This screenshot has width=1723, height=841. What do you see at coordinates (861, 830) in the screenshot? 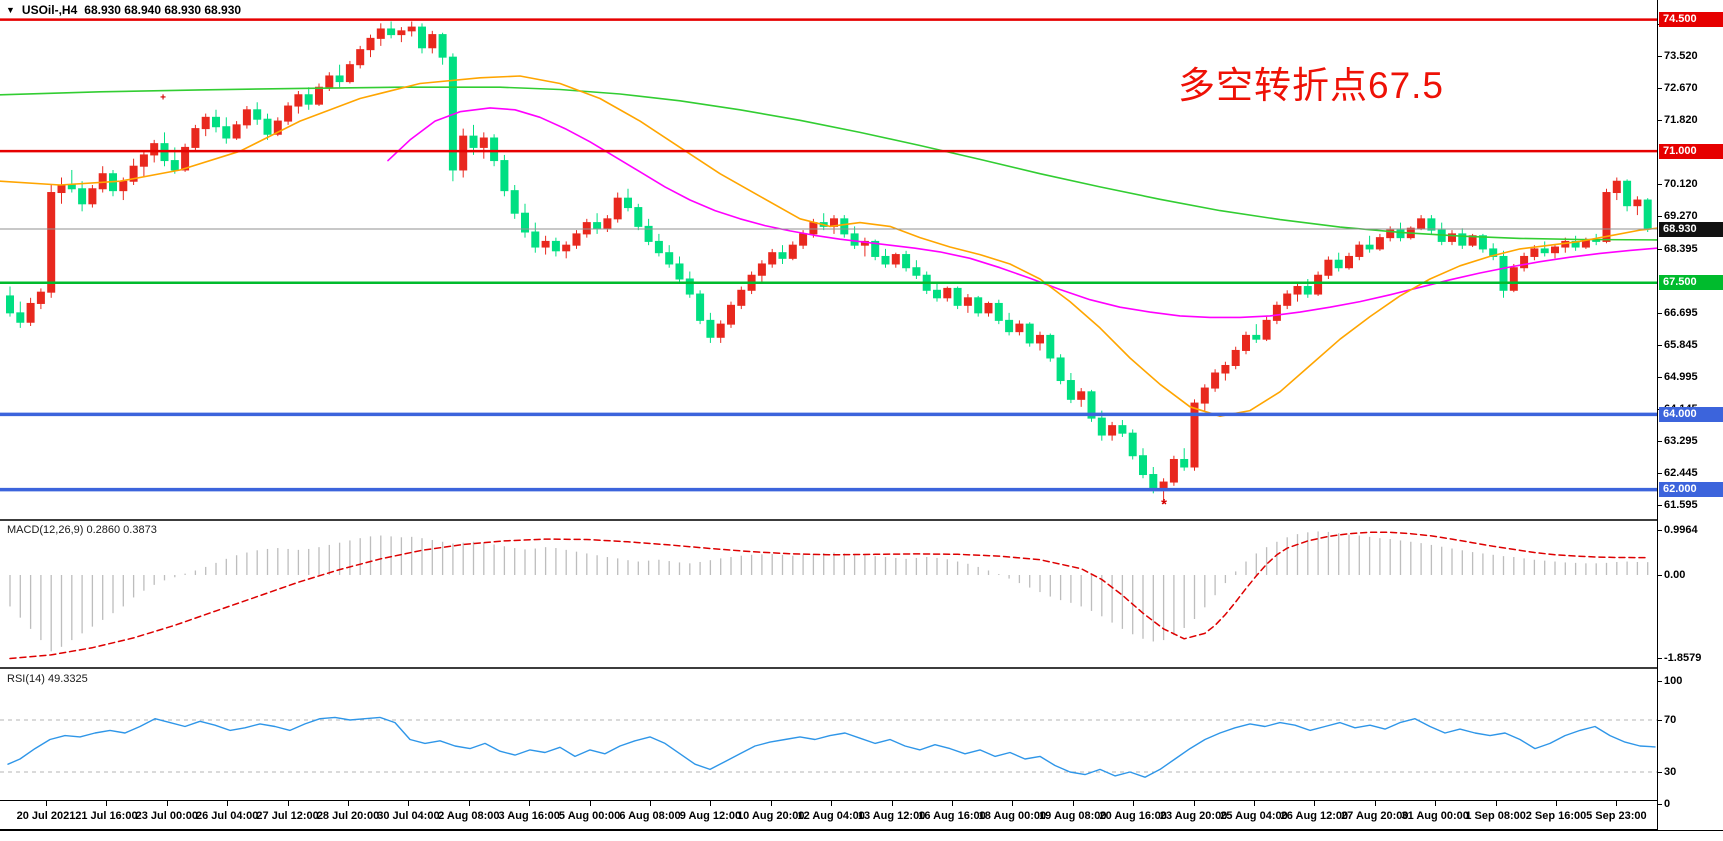
I see `window-bottom-border` at bounding box center [861, 830].